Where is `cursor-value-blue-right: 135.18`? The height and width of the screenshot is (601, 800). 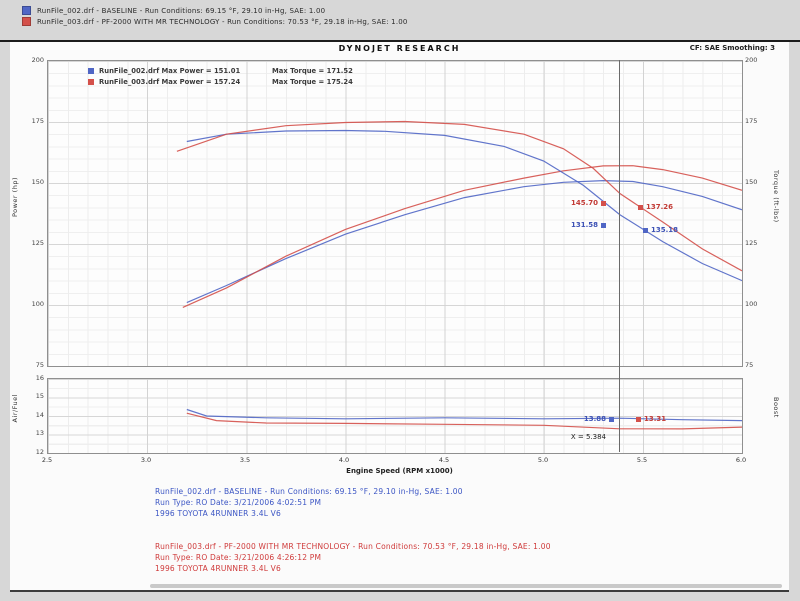
cursor-value-blue-right: 135.18 is located at coordinates (660, 230).